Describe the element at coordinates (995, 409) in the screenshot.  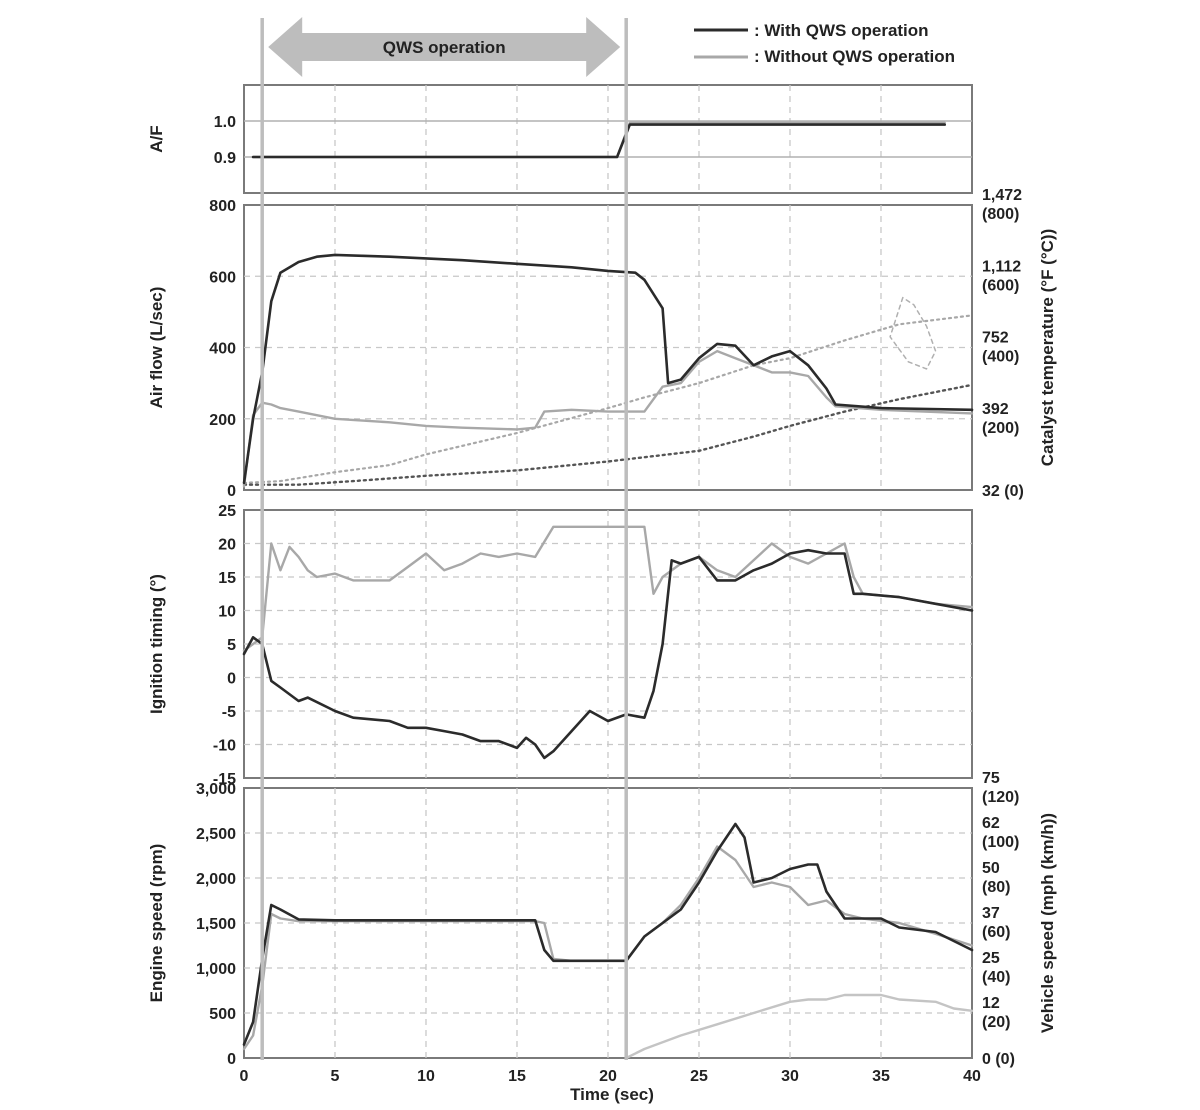
I see `y2-tick-label-airflow: 392` at that location.